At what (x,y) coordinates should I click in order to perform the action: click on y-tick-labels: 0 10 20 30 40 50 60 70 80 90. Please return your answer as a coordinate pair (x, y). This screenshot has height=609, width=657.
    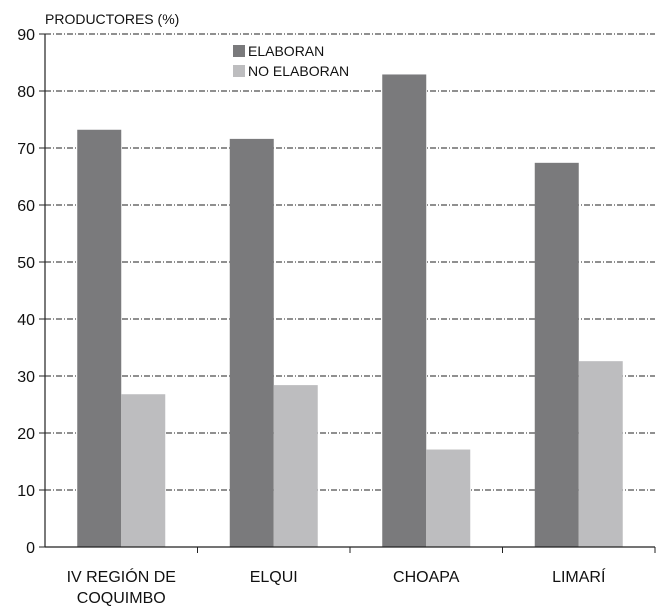
    Looking at the image, I should click on (26, 292).